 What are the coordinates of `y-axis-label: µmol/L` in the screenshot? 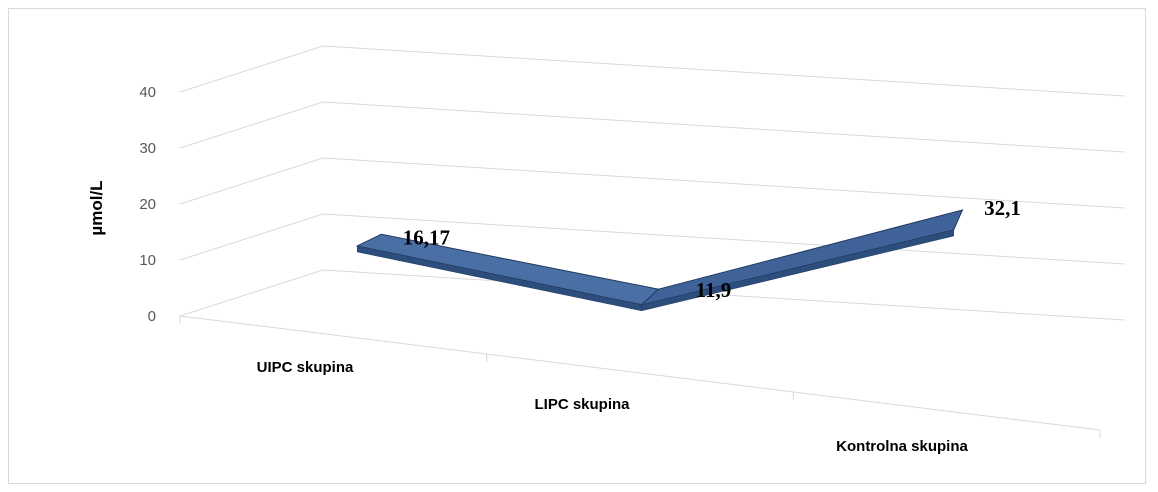 It's located at (96, 207).